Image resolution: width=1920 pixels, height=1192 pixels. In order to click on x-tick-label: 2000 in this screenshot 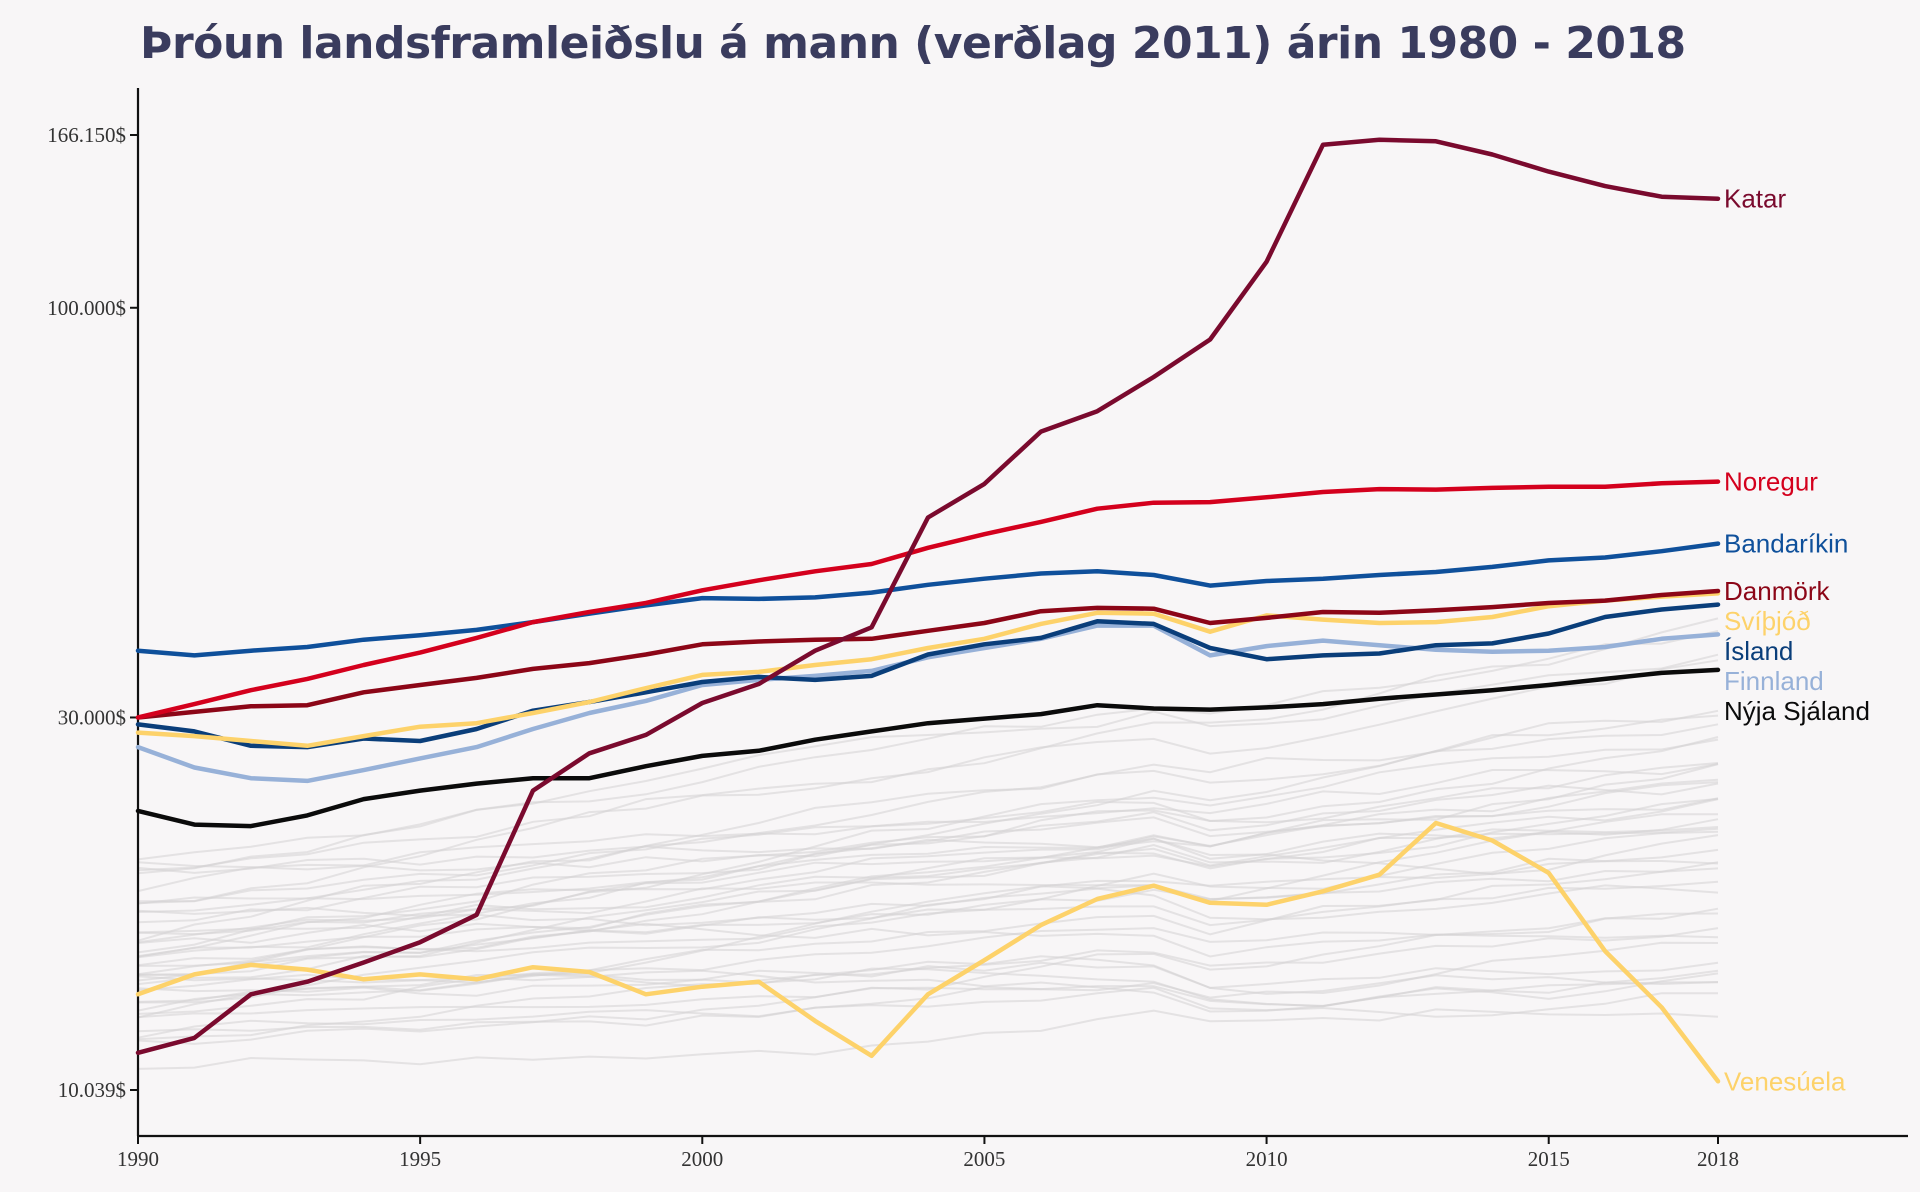, I will do `click(702, 1159)`.